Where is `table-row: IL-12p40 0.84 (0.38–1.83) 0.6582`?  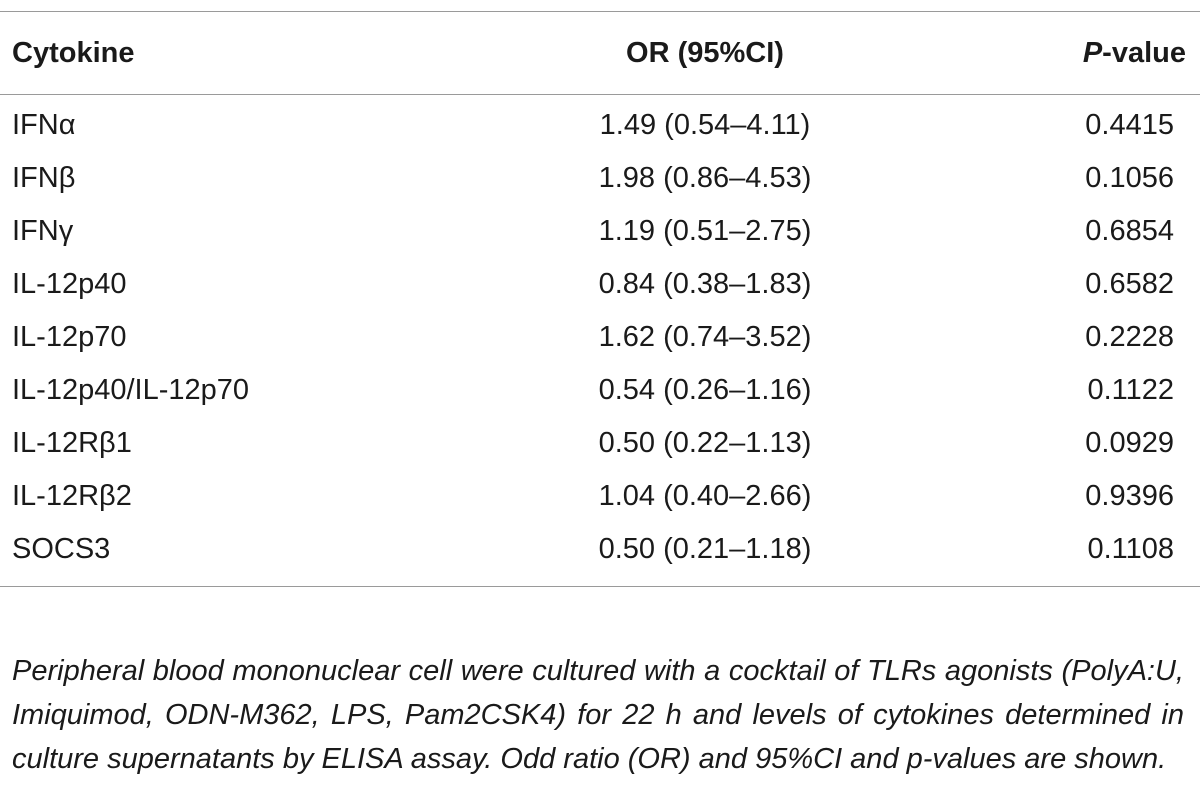 table-row: IL-12p40 0.84 (0.38–1.83) 0.6582 is located at coordinates (600, 284).